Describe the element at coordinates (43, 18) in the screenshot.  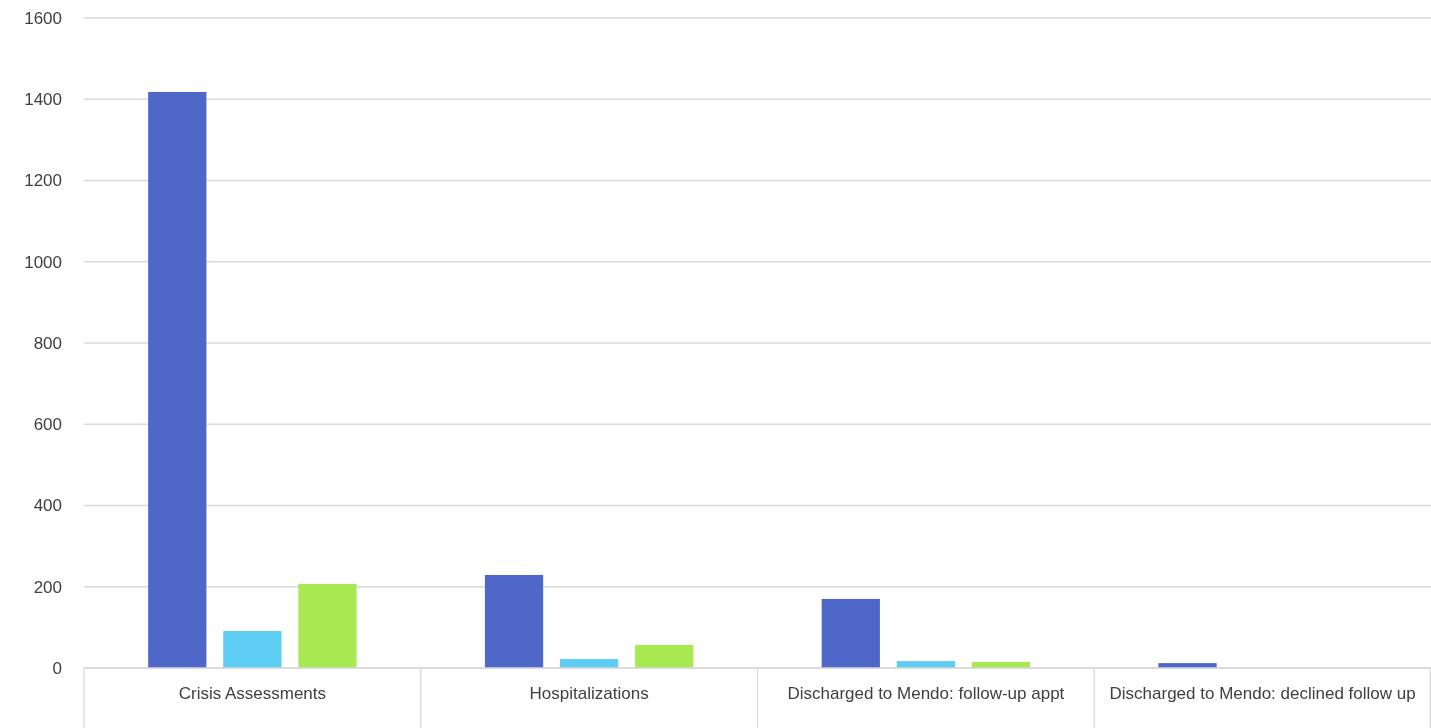
I see `y-tick-label: 1600` at that location.